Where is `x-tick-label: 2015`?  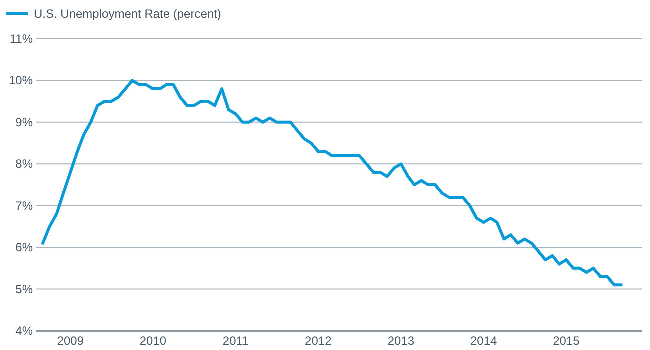
x-tick-label: 2015 is located at coordinates (566, 341).